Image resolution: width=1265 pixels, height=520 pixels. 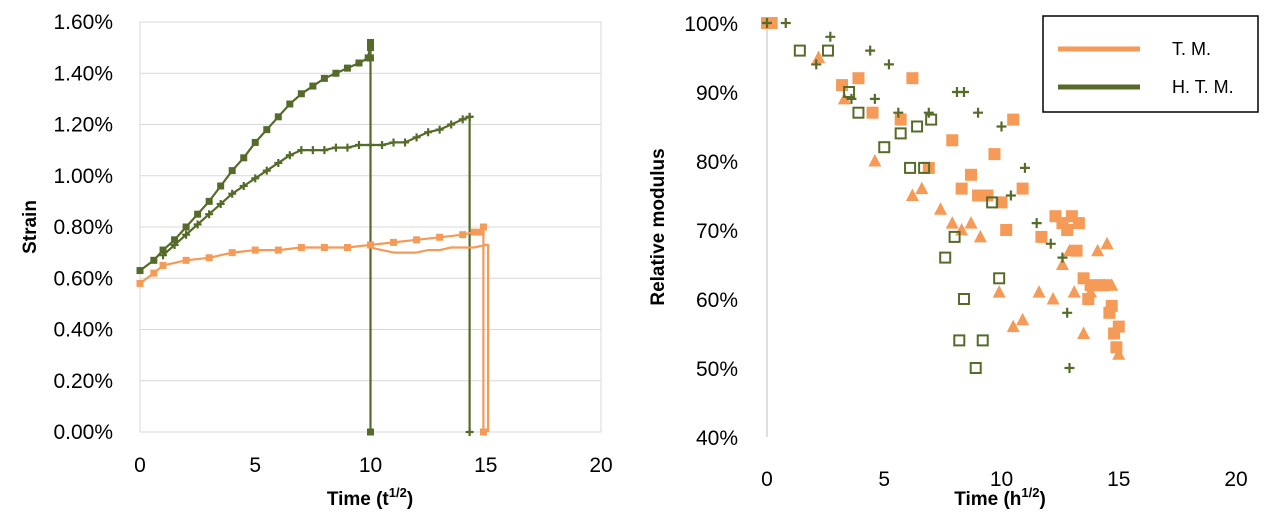 What do you see at coordinates (1000, 497) in the screenshot?
I see `modulus-x-axis-title: Time (h1/2)` at bounding box center [1000, 497].